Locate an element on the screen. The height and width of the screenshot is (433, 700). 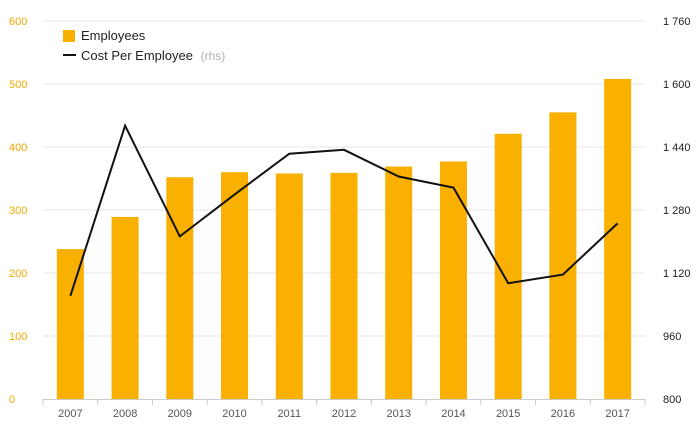
legend: Employees Cost Per Employee (rhs) is located at coordinates (144, 45).